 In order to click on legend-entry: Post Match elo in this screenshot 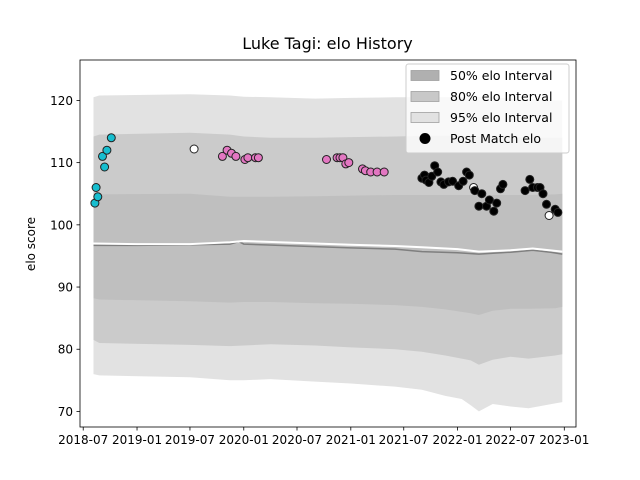, I will do `click(480, 138)`.